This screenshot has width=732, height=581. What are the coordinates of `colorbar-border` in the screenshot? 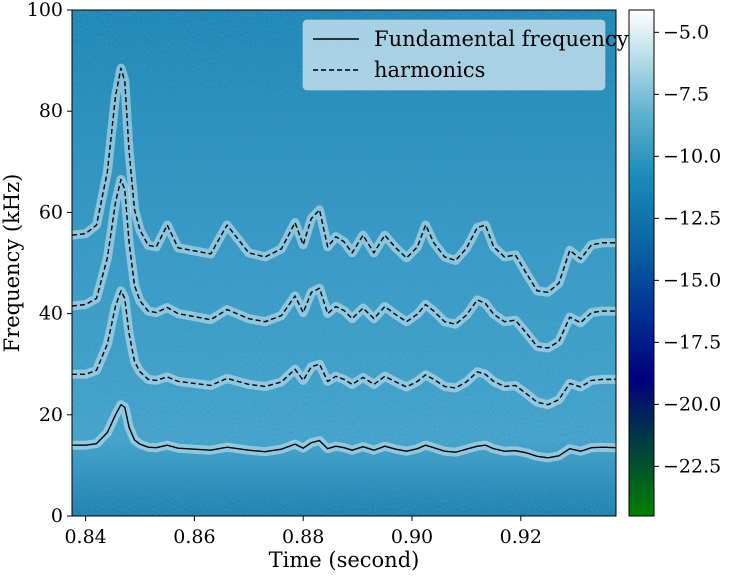 It's located at (641, 263).